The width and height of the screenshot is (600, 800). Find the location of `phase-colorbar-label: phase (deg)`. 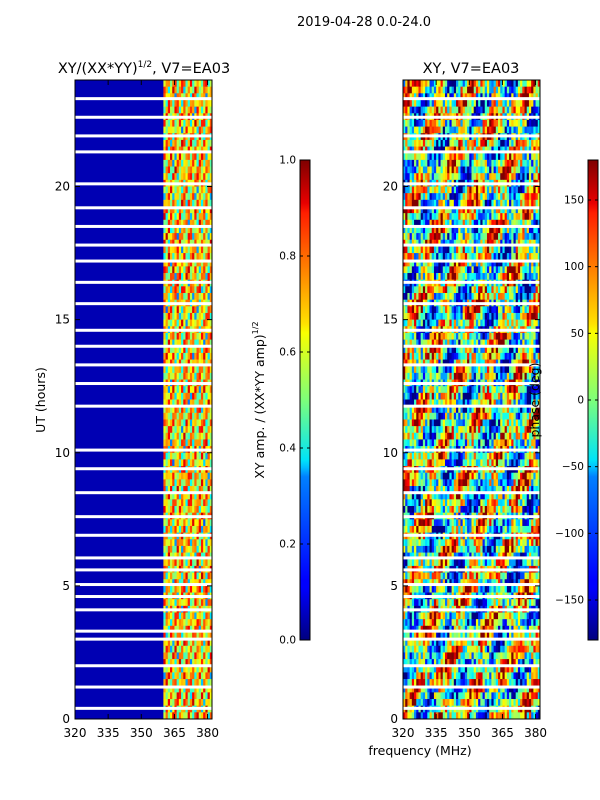

phase-colorbar-label: phase (deg) is located at coordinates (534, 399).